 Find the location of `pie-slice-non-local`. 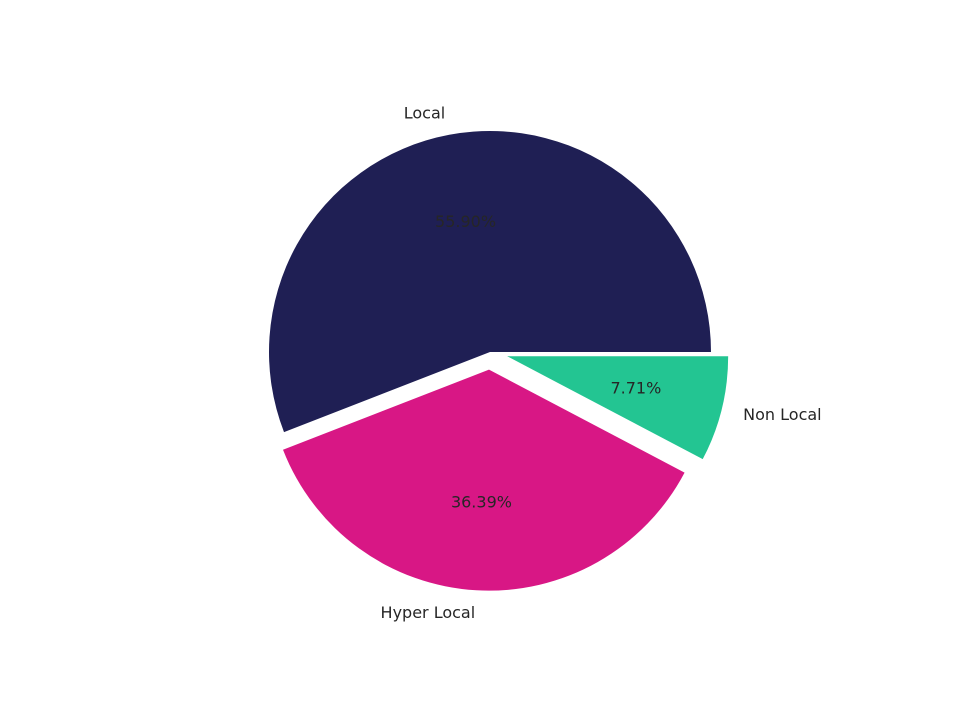

pie-slice-non-local is located at coordinates (618, 408).